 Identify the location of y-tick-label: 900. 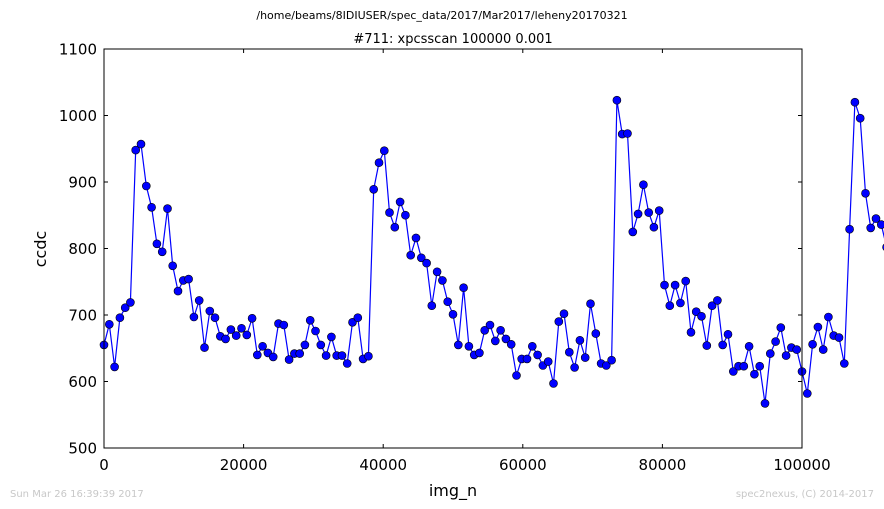
(82, 183).